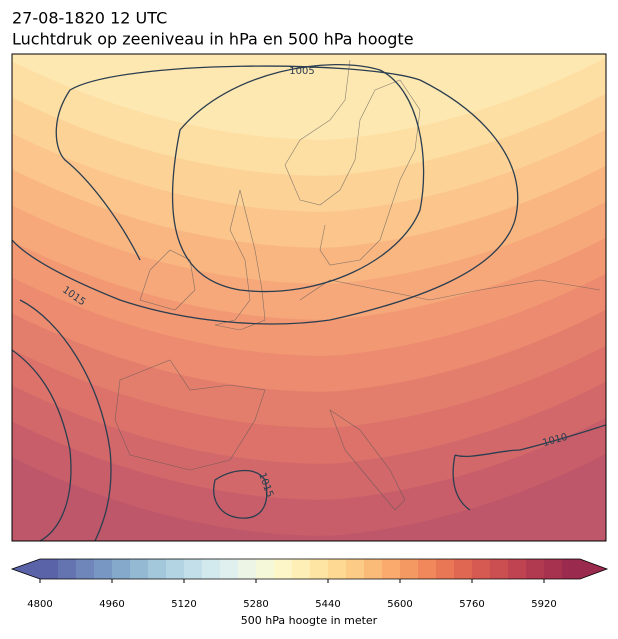 The image size is (618, 639). What do you see at coordinates (593, 569) in the screenshot?
I see `colorbar-extend-high` at bounding box center [593, 569].